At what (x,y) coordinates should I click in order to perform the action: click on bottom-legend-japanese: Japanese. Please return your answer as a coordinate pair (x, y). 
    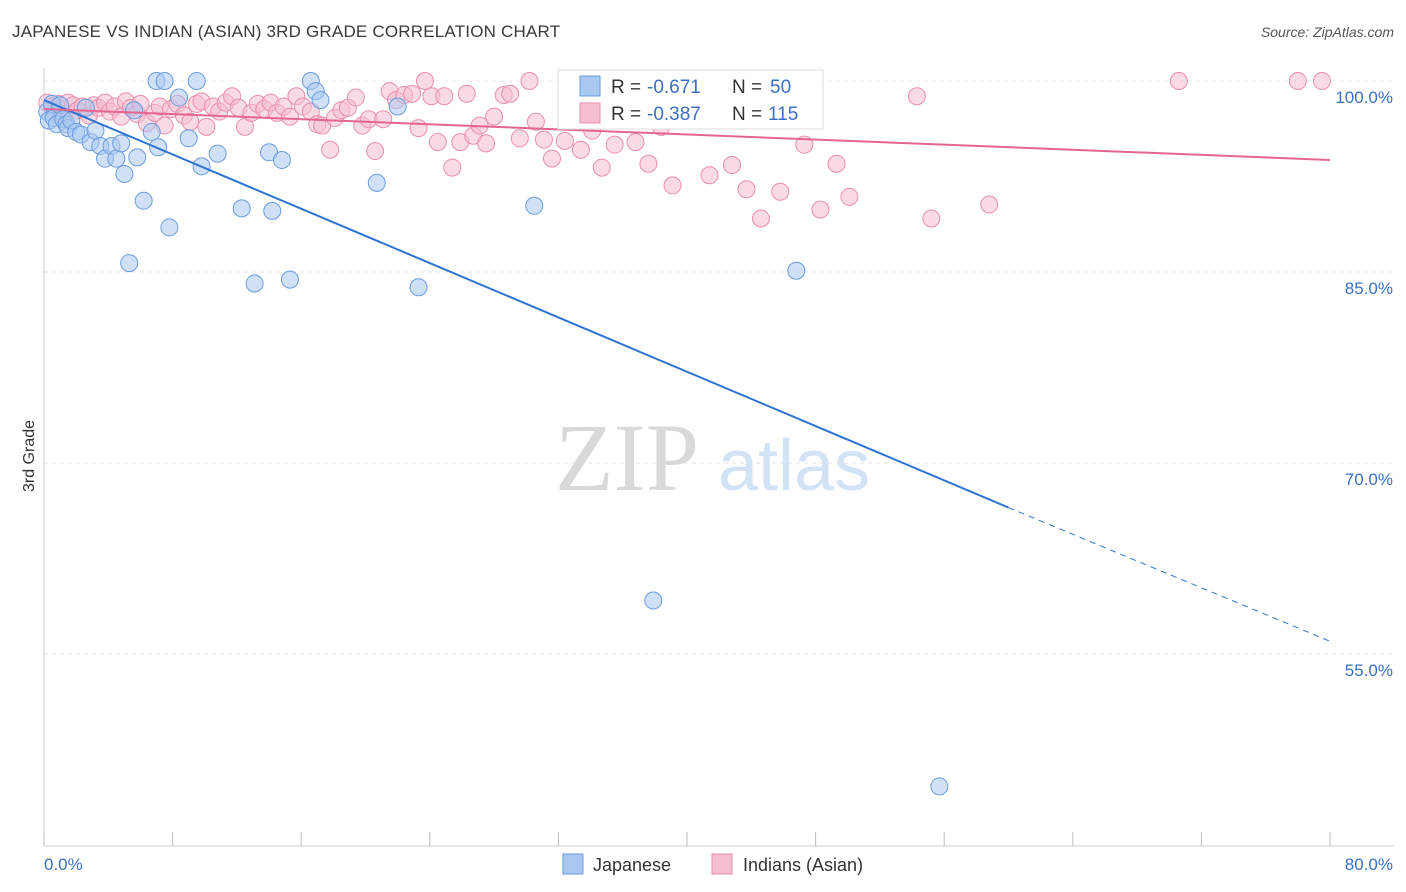
    Looking at the image, I should click on (632, 865).